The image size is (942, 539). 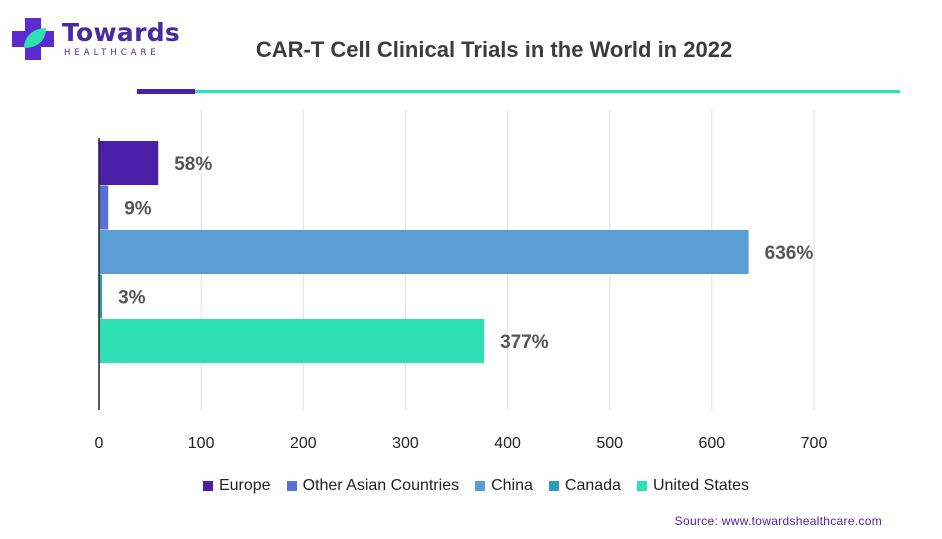 What do you see at coordinates (507, 443) in the screenshot?
I see `x-tick-label: 400` at bounding box center [507, 443].